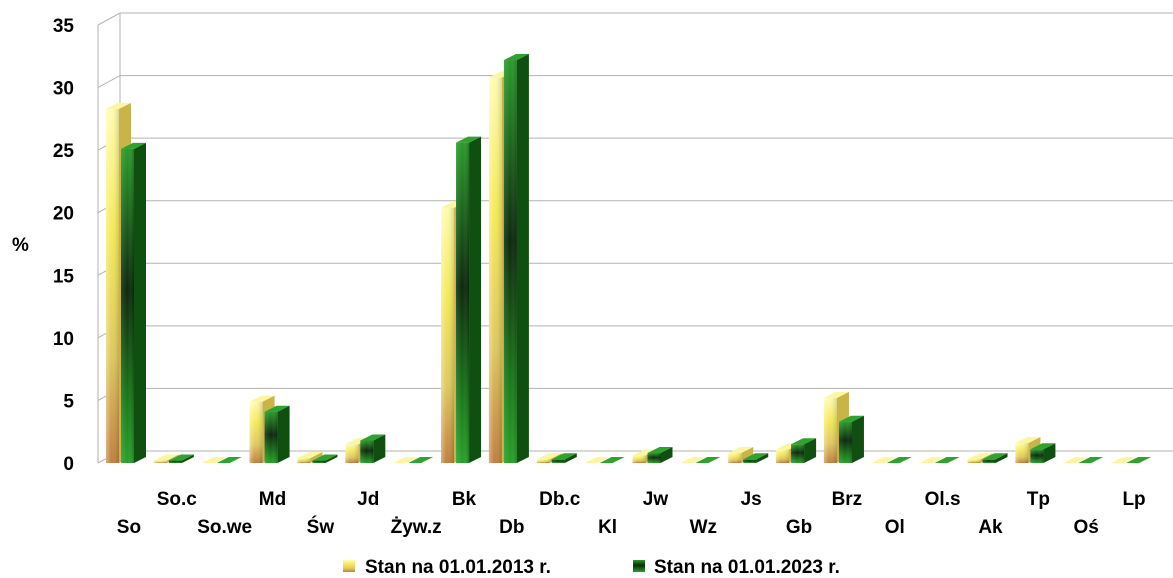 Image resolution: width=1173 pixels, height=578 pixels. I want to click on x-tick-label: Md, so click(272, 499).